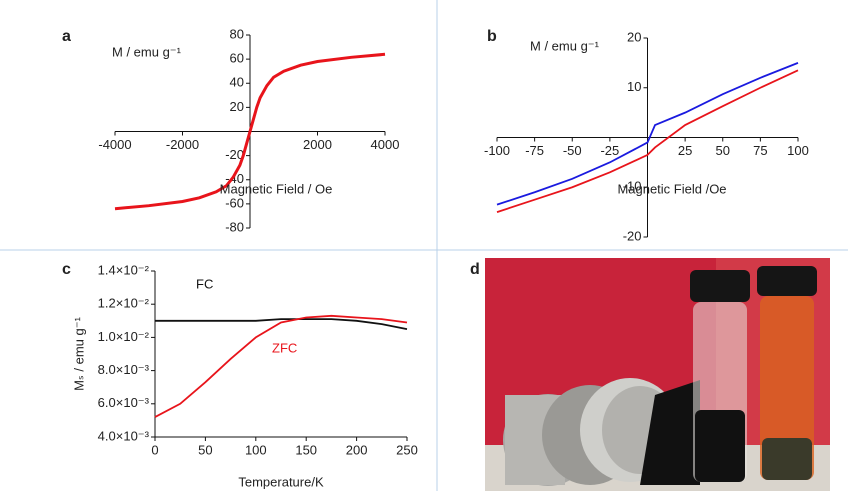  What do you see at coordinates (317, 144) in the screenshot?
I see `x-tick-label: 2000` at bounding box center [317, 144].